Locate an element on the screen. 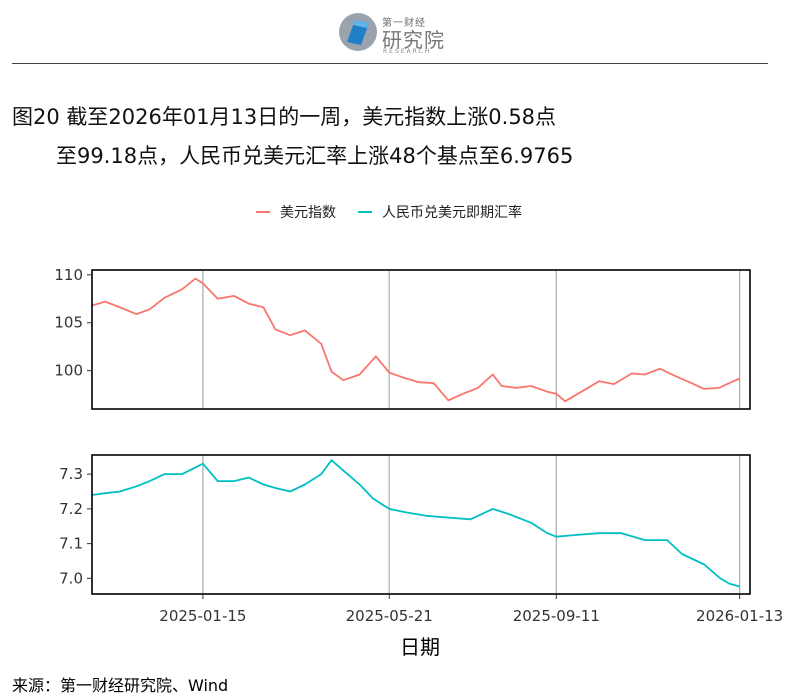 This screenshot has width=786, height=699. logo: 第一财经 研究院 RESEARCH is located at coordinates (398, 33).